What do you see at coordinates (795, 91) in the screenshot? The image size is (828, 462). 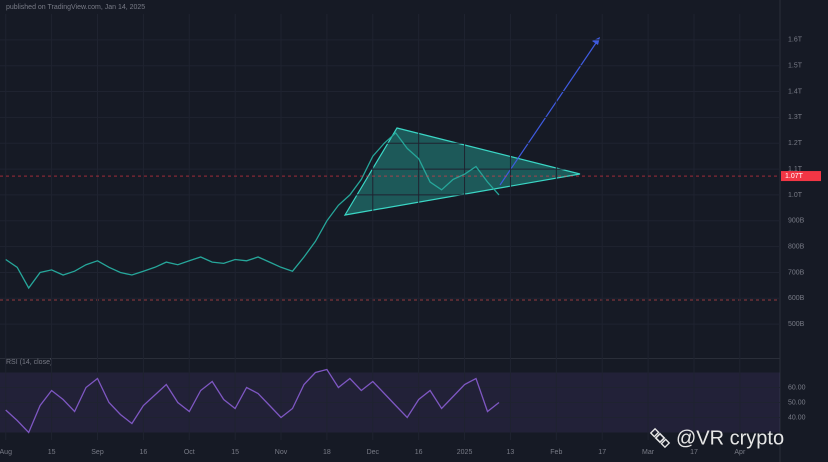 I see `y-tick-label: 1.4T` at bounding box center [795, 91].